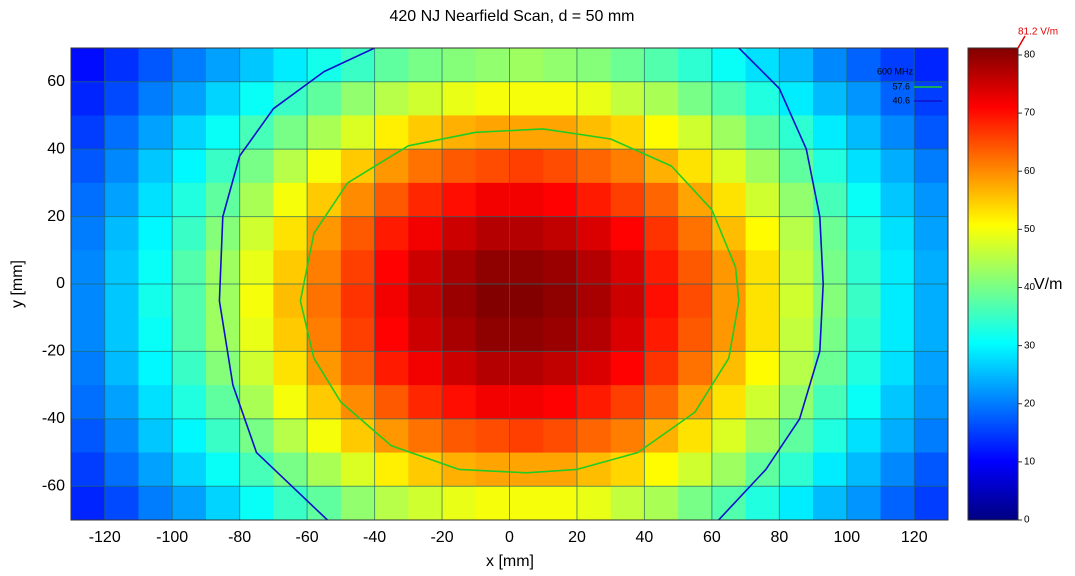 This screenshot has height=576, width=1075. What do you see at coordinates (1030, 462) in the screenshot?
I see `colorbar-tick-label: 10` at bounding box center [1030, 462].